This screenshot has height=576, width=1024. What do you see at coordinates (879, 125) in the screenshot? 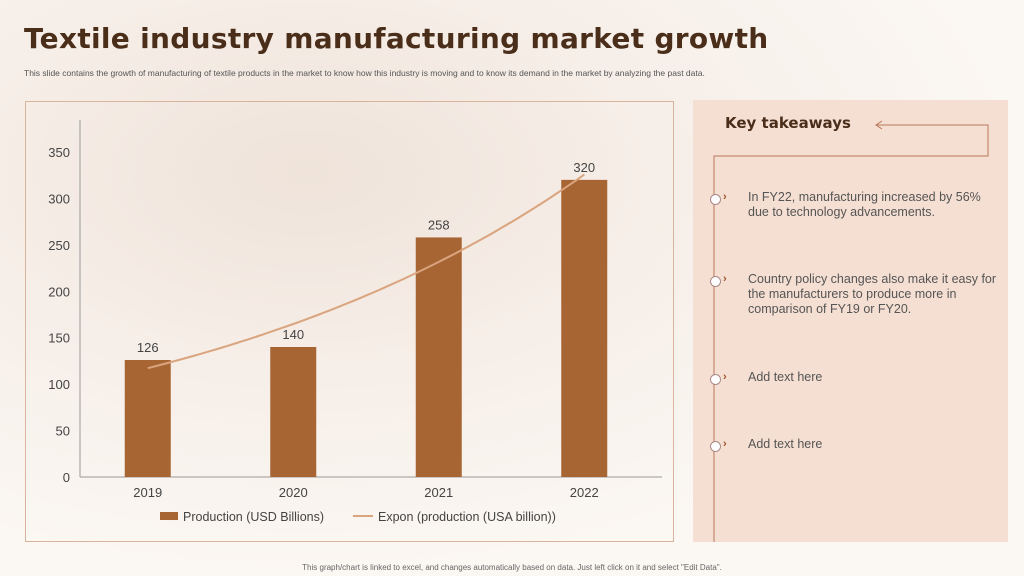
I see `arrow-left-icon` at bounding box center [879, 125].